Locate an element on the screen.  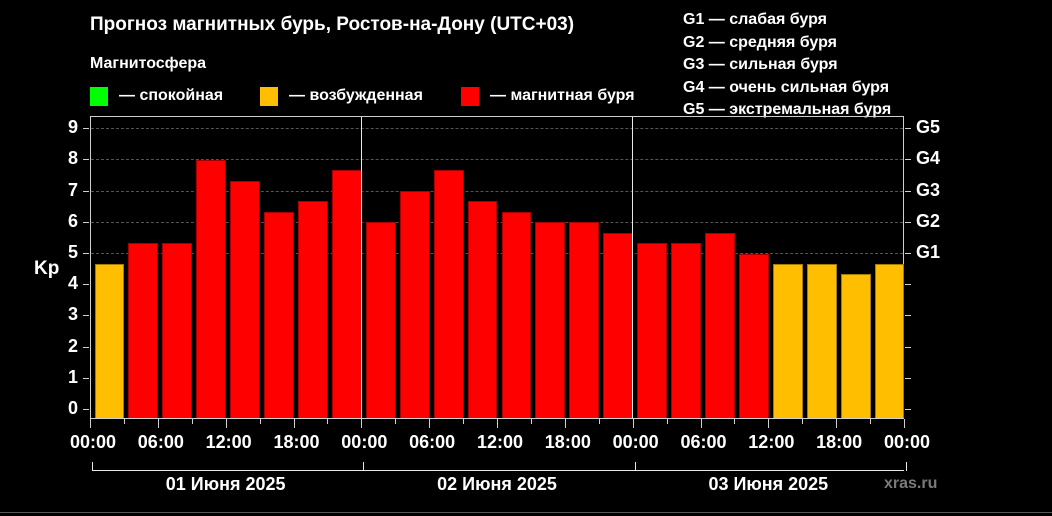
date-label: 03 Июня 2025 is located at coordinates (768, 484).